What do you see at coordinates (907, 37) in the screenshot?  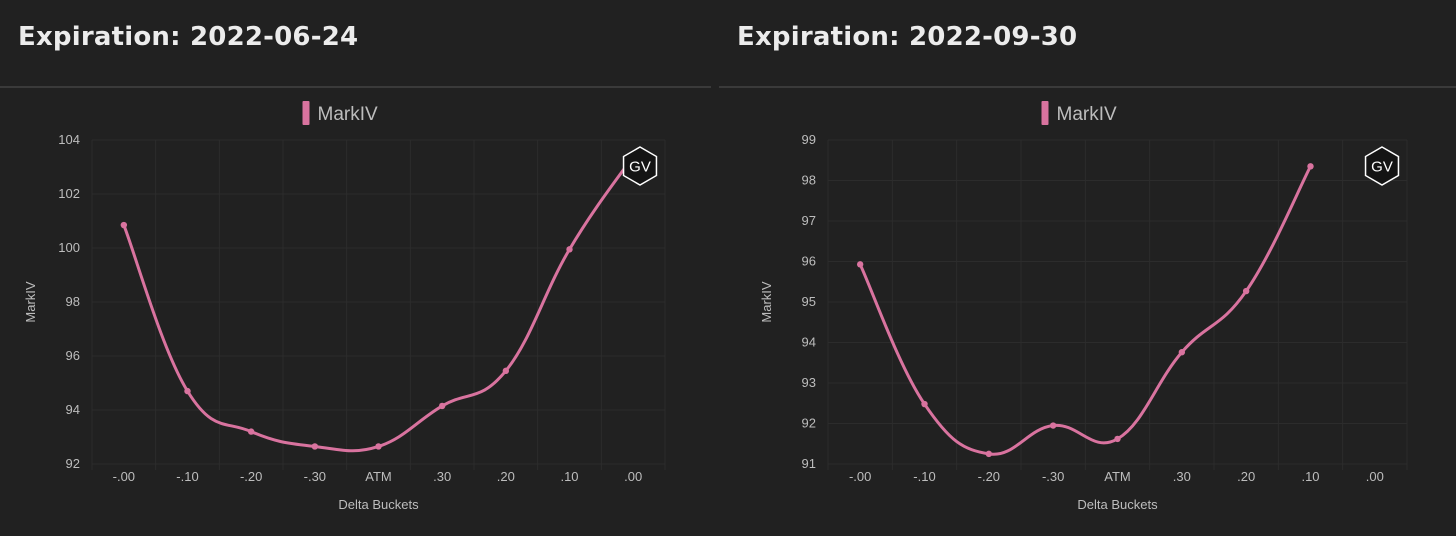 I see `chart-title: Expiration: 2022-09-30` at bounding box center [907, 37].